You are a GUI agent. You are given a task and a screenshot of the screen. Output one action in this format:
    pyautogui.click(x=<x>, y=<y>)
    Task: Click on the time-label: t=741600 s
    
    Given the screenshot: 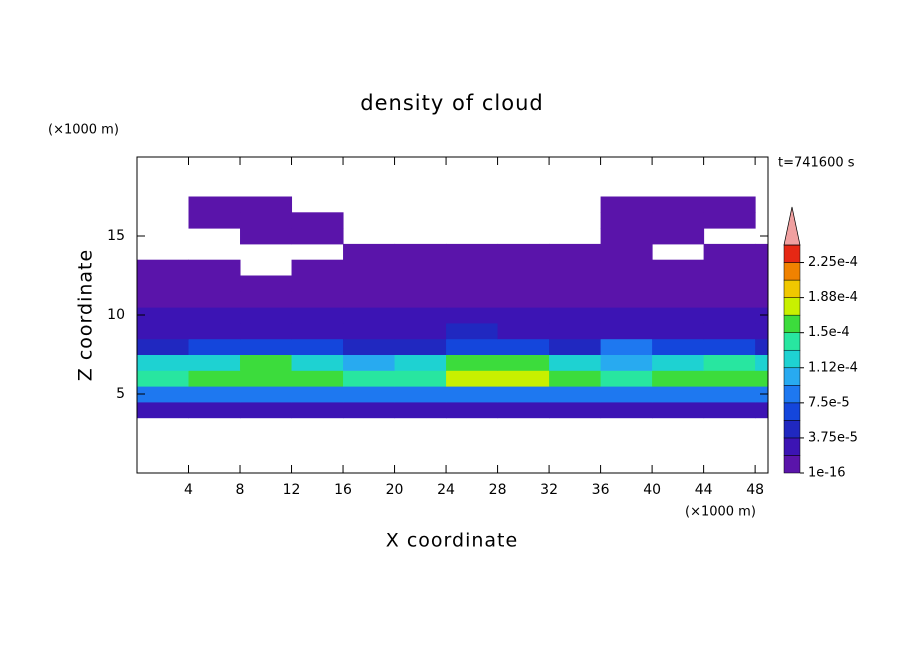 What is the action you would take?
    pyautogui.click(x=816, y=163)
    